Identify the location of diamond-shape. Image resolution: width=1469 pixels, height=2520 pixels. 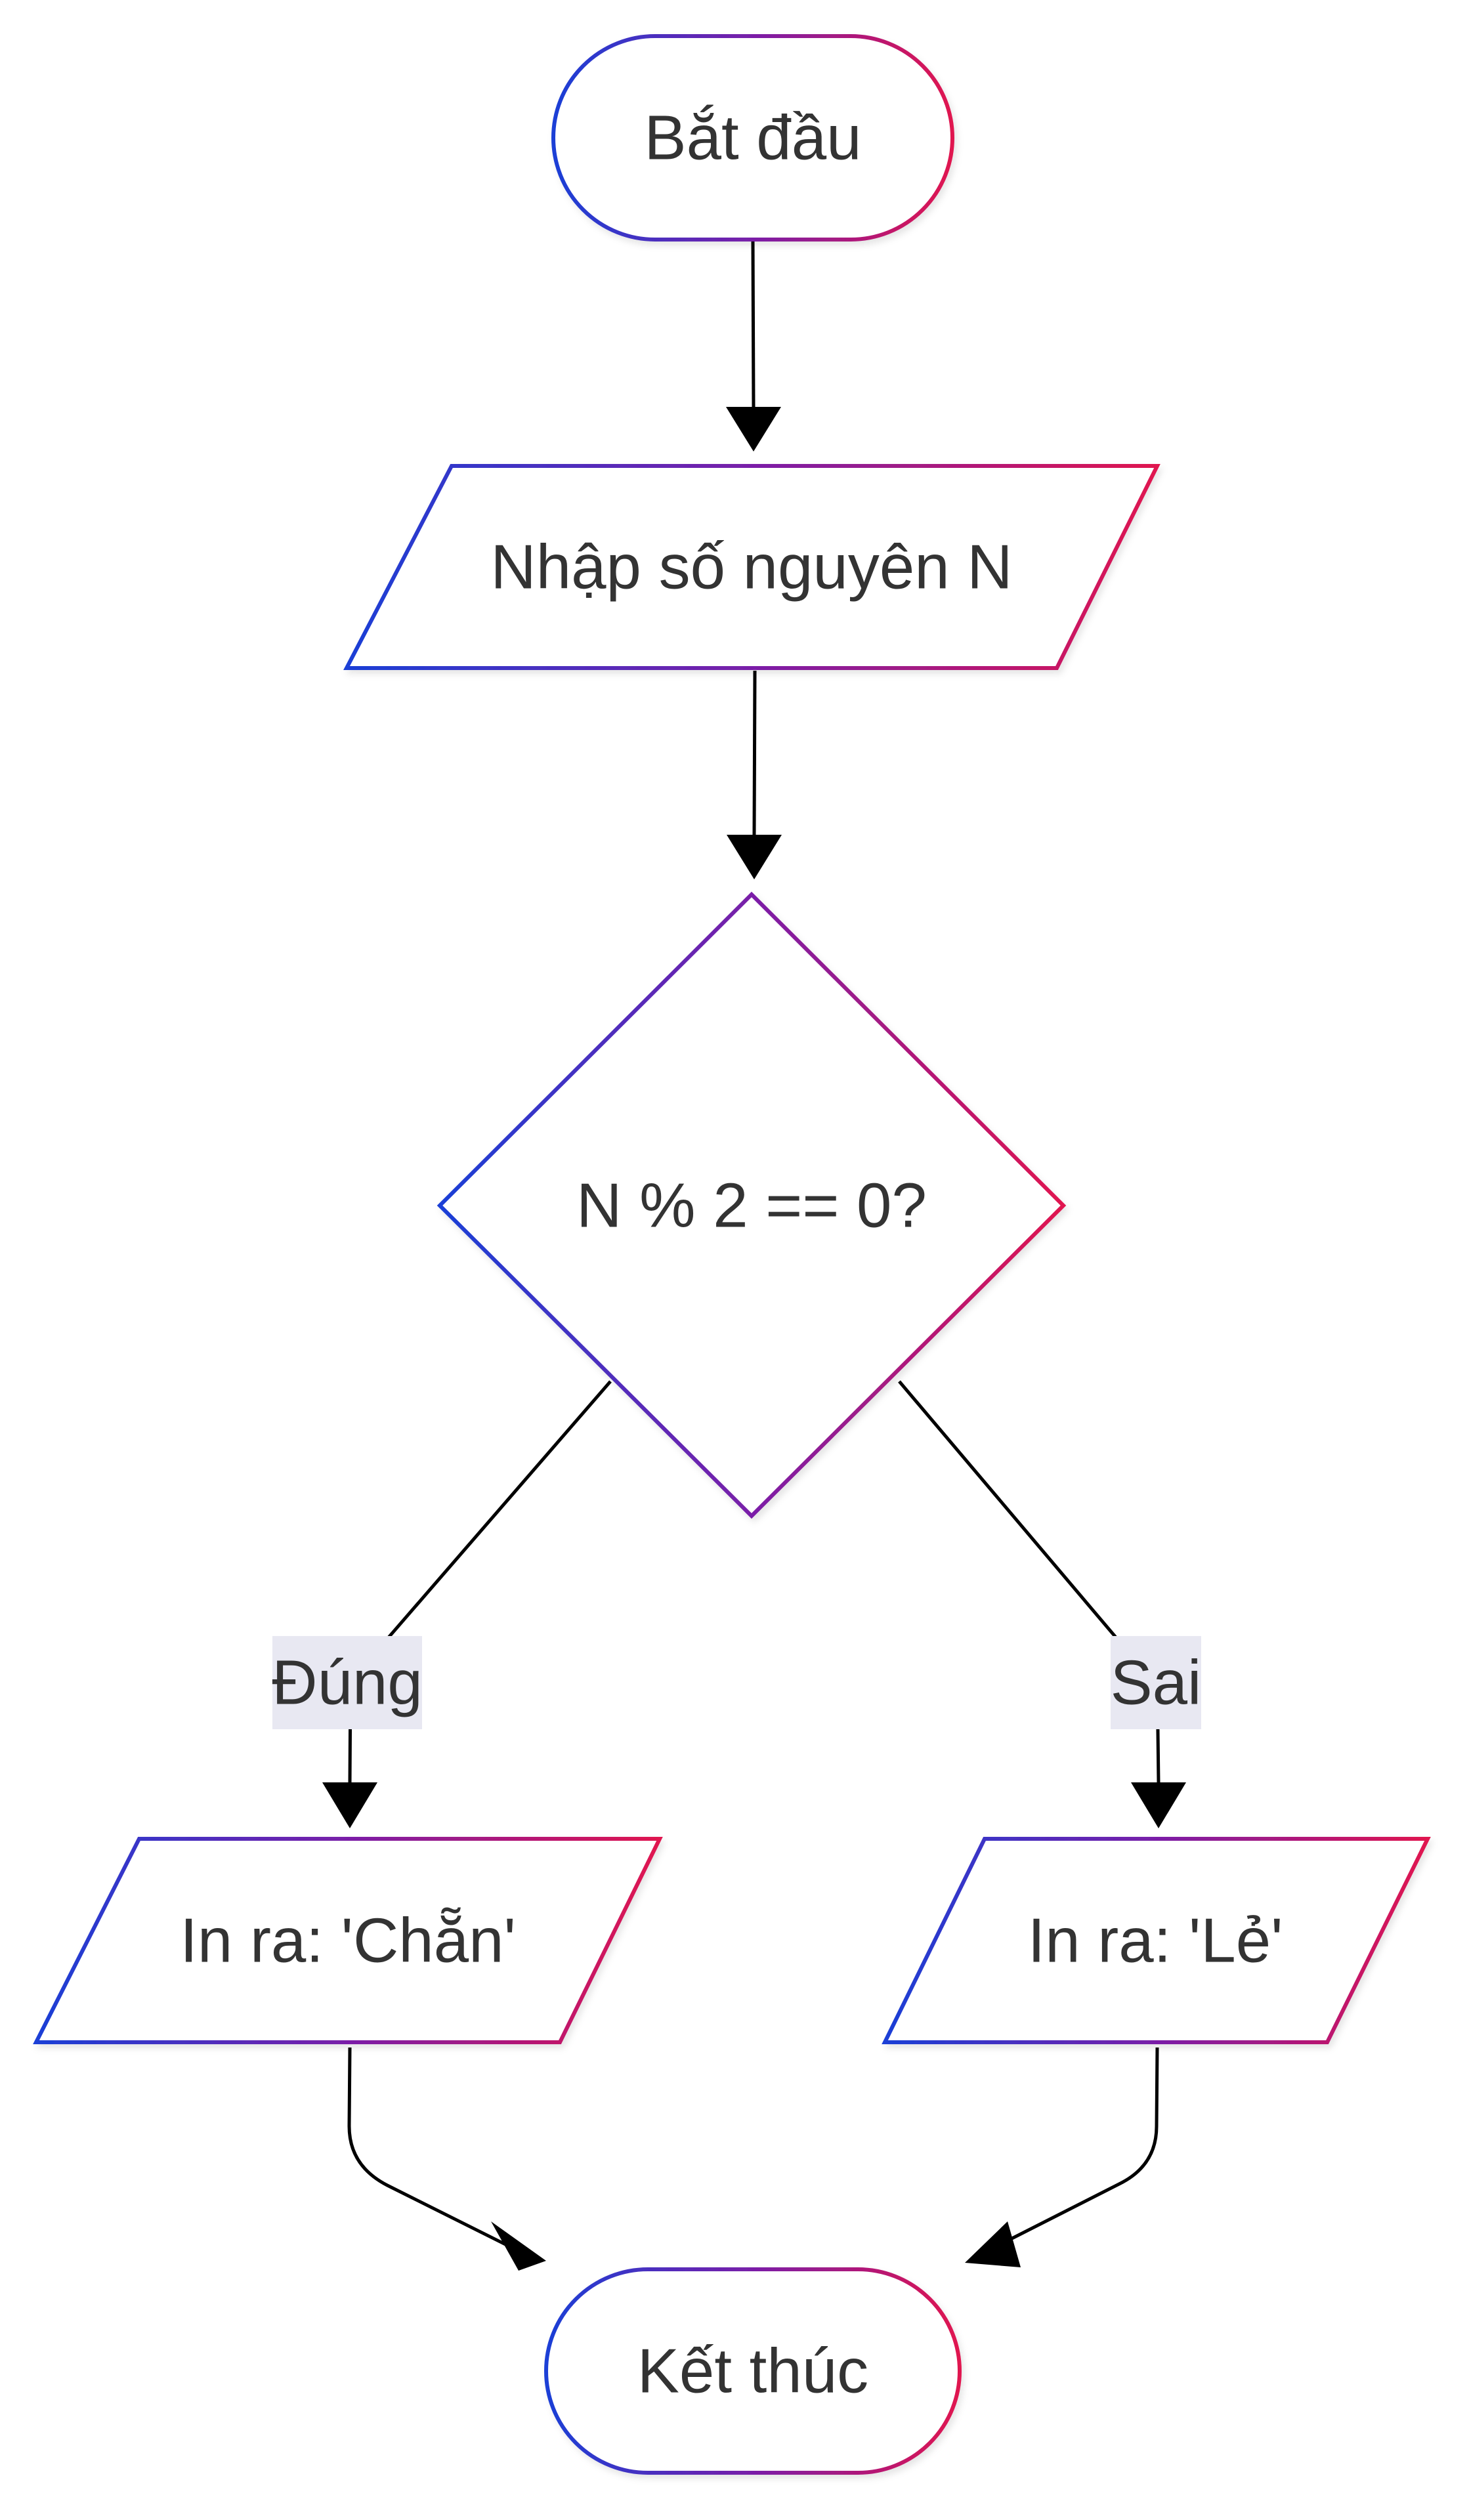
(751, 1205).